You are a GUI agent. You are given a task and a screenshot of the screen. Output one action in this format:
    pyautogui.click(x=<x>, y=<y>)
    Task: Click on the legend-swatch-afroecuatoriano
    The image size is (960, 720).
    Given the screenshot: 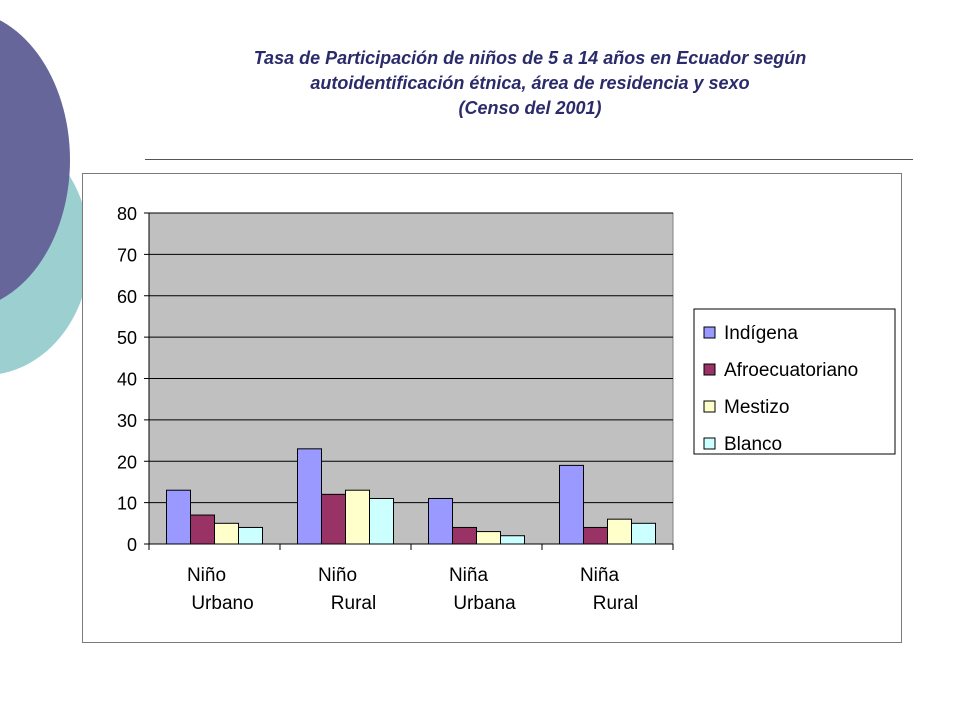 What is the action you would take?
    pyautogui.click(x=709, y=369)
    